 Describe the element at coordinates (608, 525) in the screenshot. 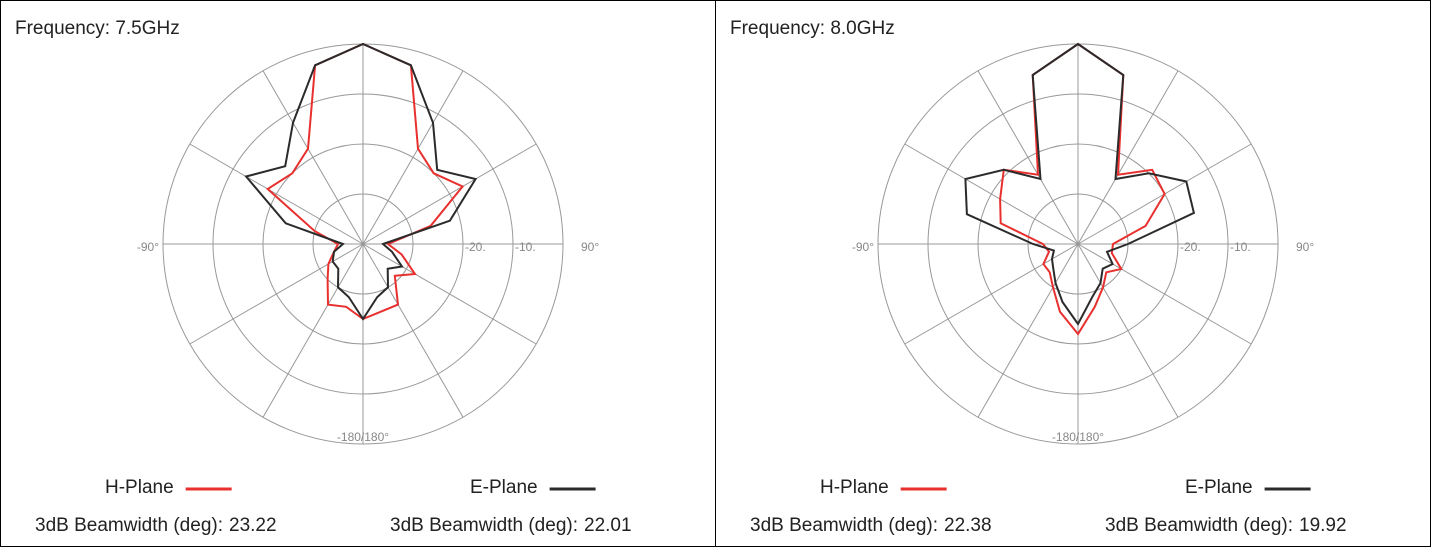

I see `beamwidth-value: 22.01` at that location.